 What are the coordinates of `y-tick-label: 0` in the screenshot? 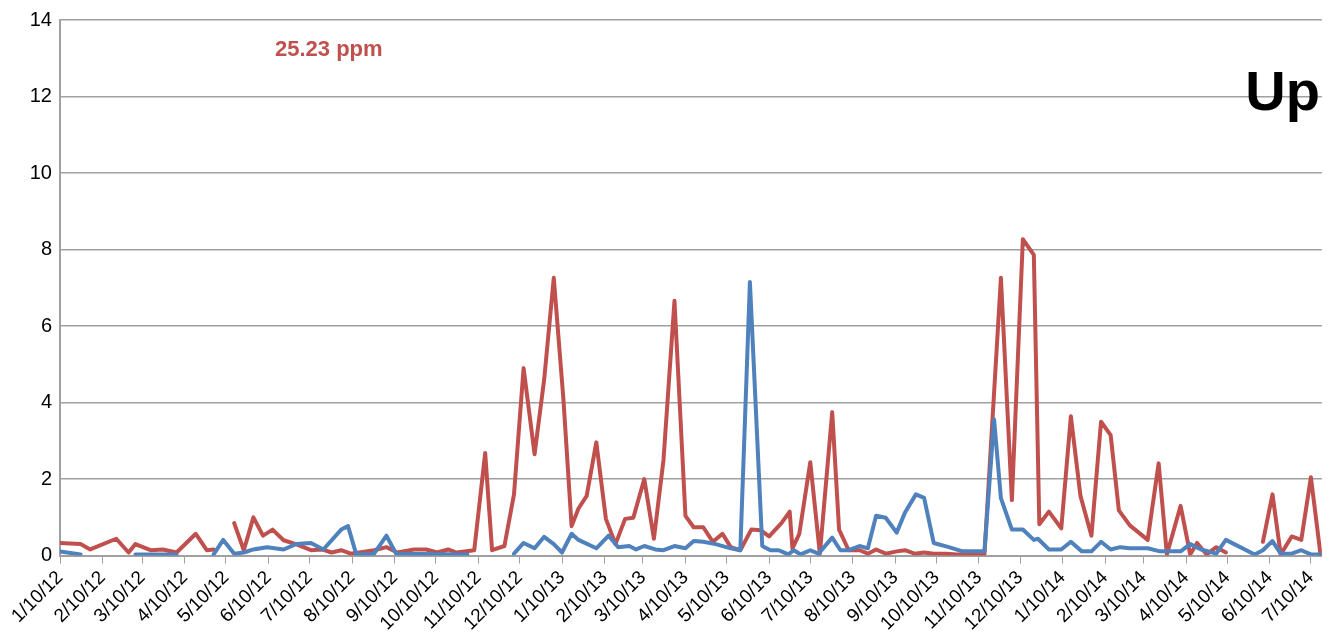 It's located at (46, 554).